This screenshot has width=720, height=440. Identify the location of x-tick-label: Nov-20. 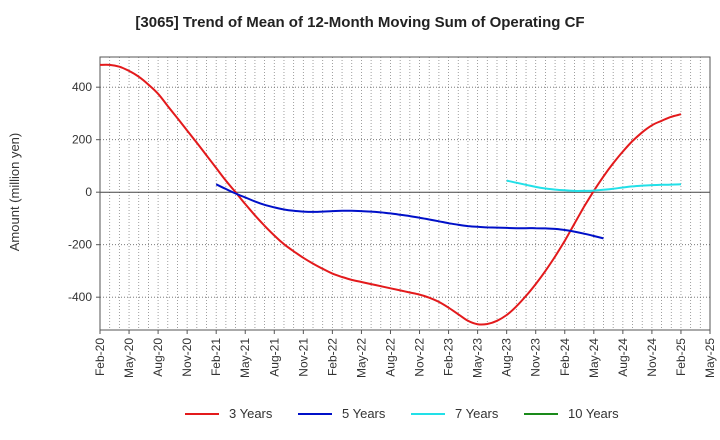
(187, 357).